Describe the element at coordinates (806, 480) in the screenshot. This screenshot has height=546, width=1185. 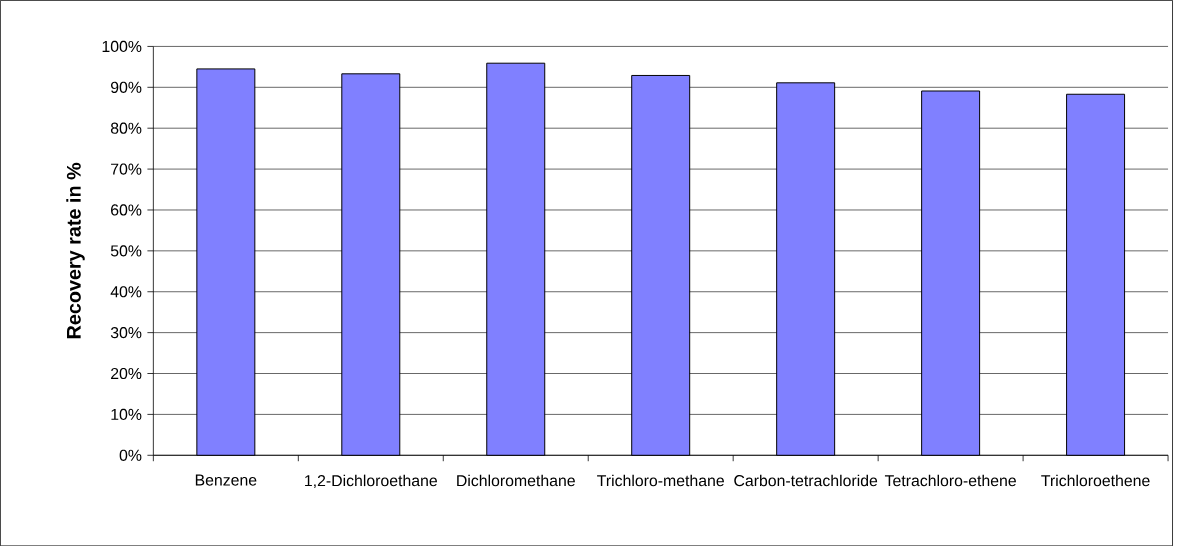
I see `x-tick-label: Carbon-tetrachloride` at that location.